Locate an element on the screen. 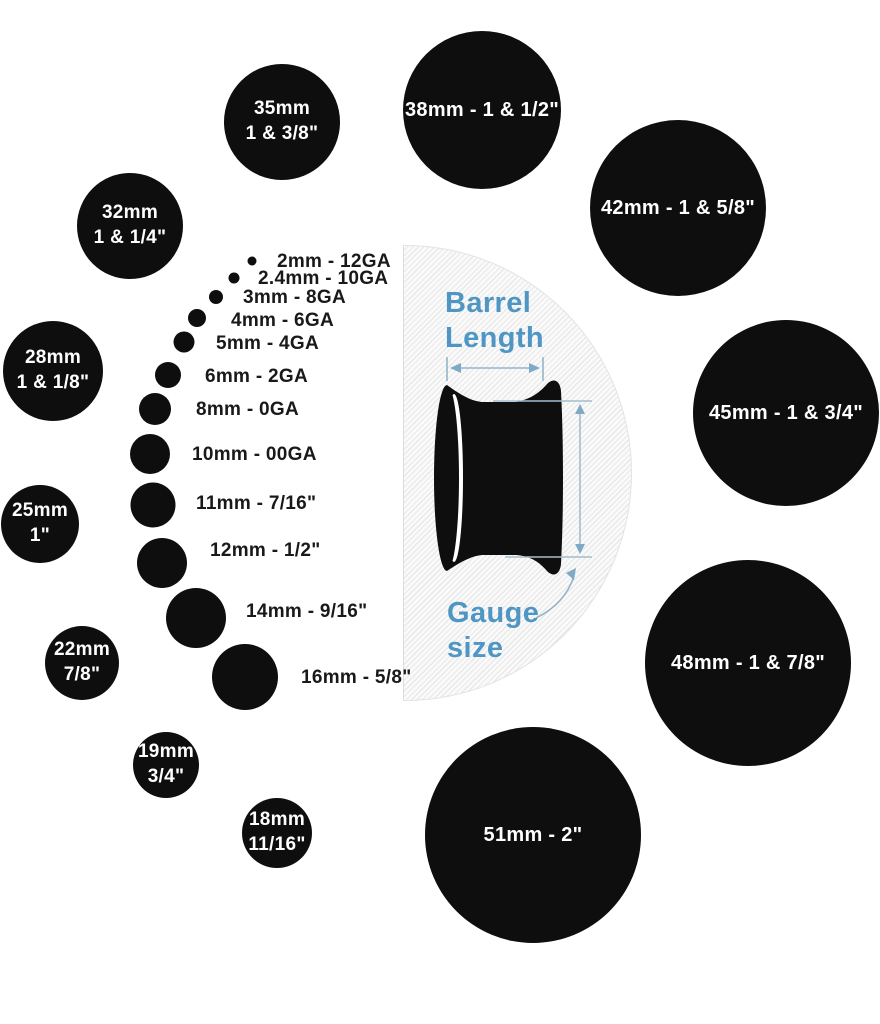 This screenshot has height=1024, width=880. gauge-dot-2mm is located at coordinates (252, 261).